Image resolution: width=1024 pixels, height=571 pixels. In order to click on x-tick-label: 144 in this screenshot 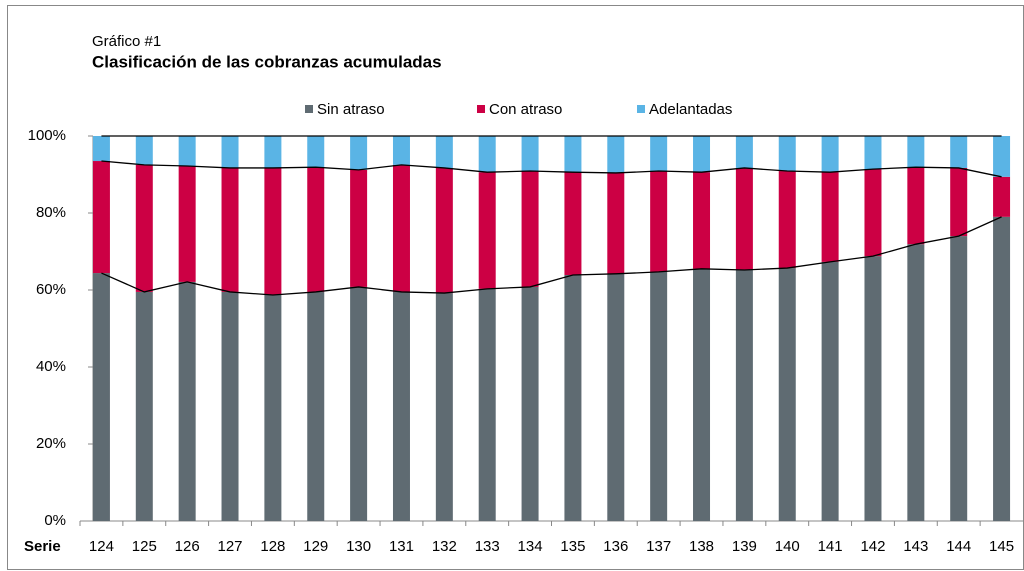, I will do `click(958, 546)`.